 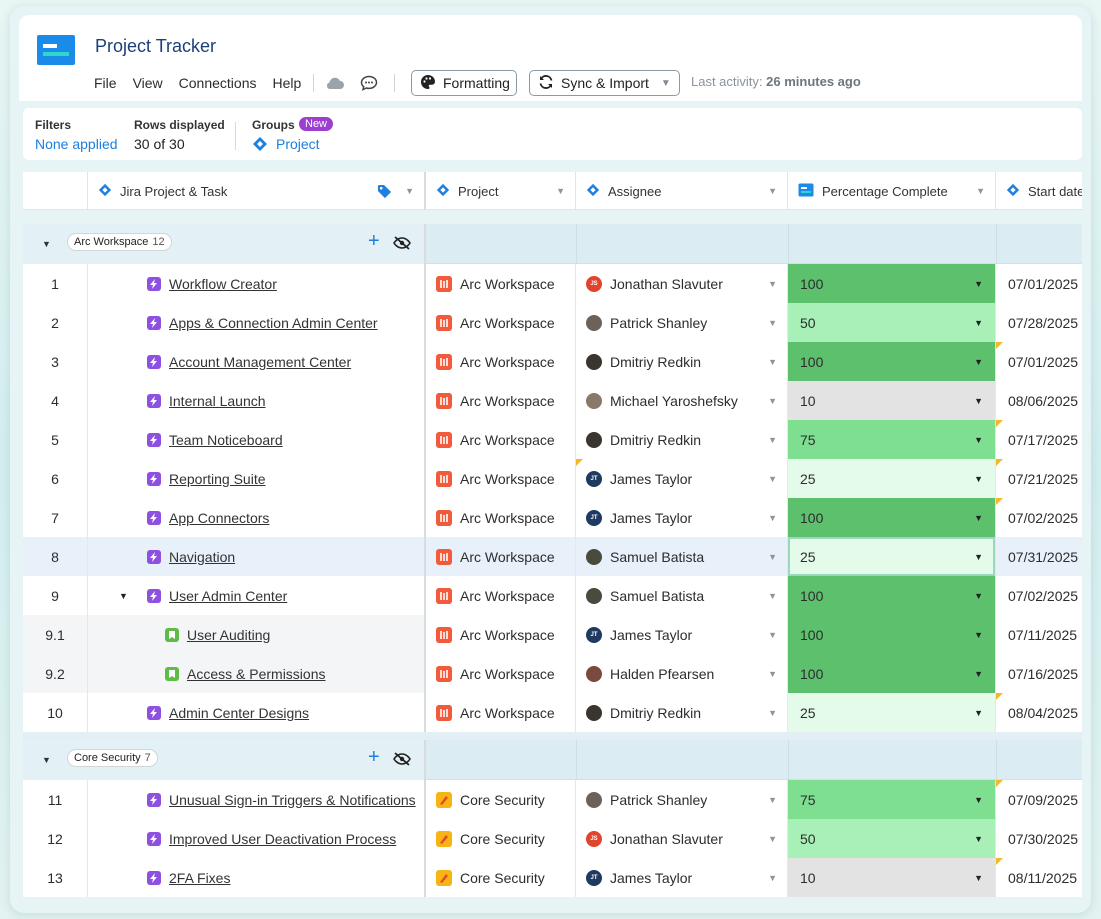 What do you see at coordinates (384, 191) in the screenshot?
I see `tag-icon` at bounding box center [384, 191].